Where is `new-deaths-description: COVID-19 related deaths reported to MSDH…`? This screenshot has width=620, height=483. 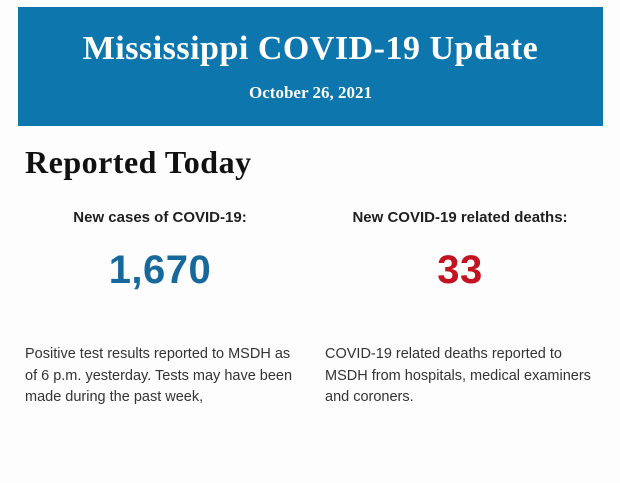 new-deaths-description: COVID-19 related deaths reported to MSDH… is located at coordinates (458, 375).